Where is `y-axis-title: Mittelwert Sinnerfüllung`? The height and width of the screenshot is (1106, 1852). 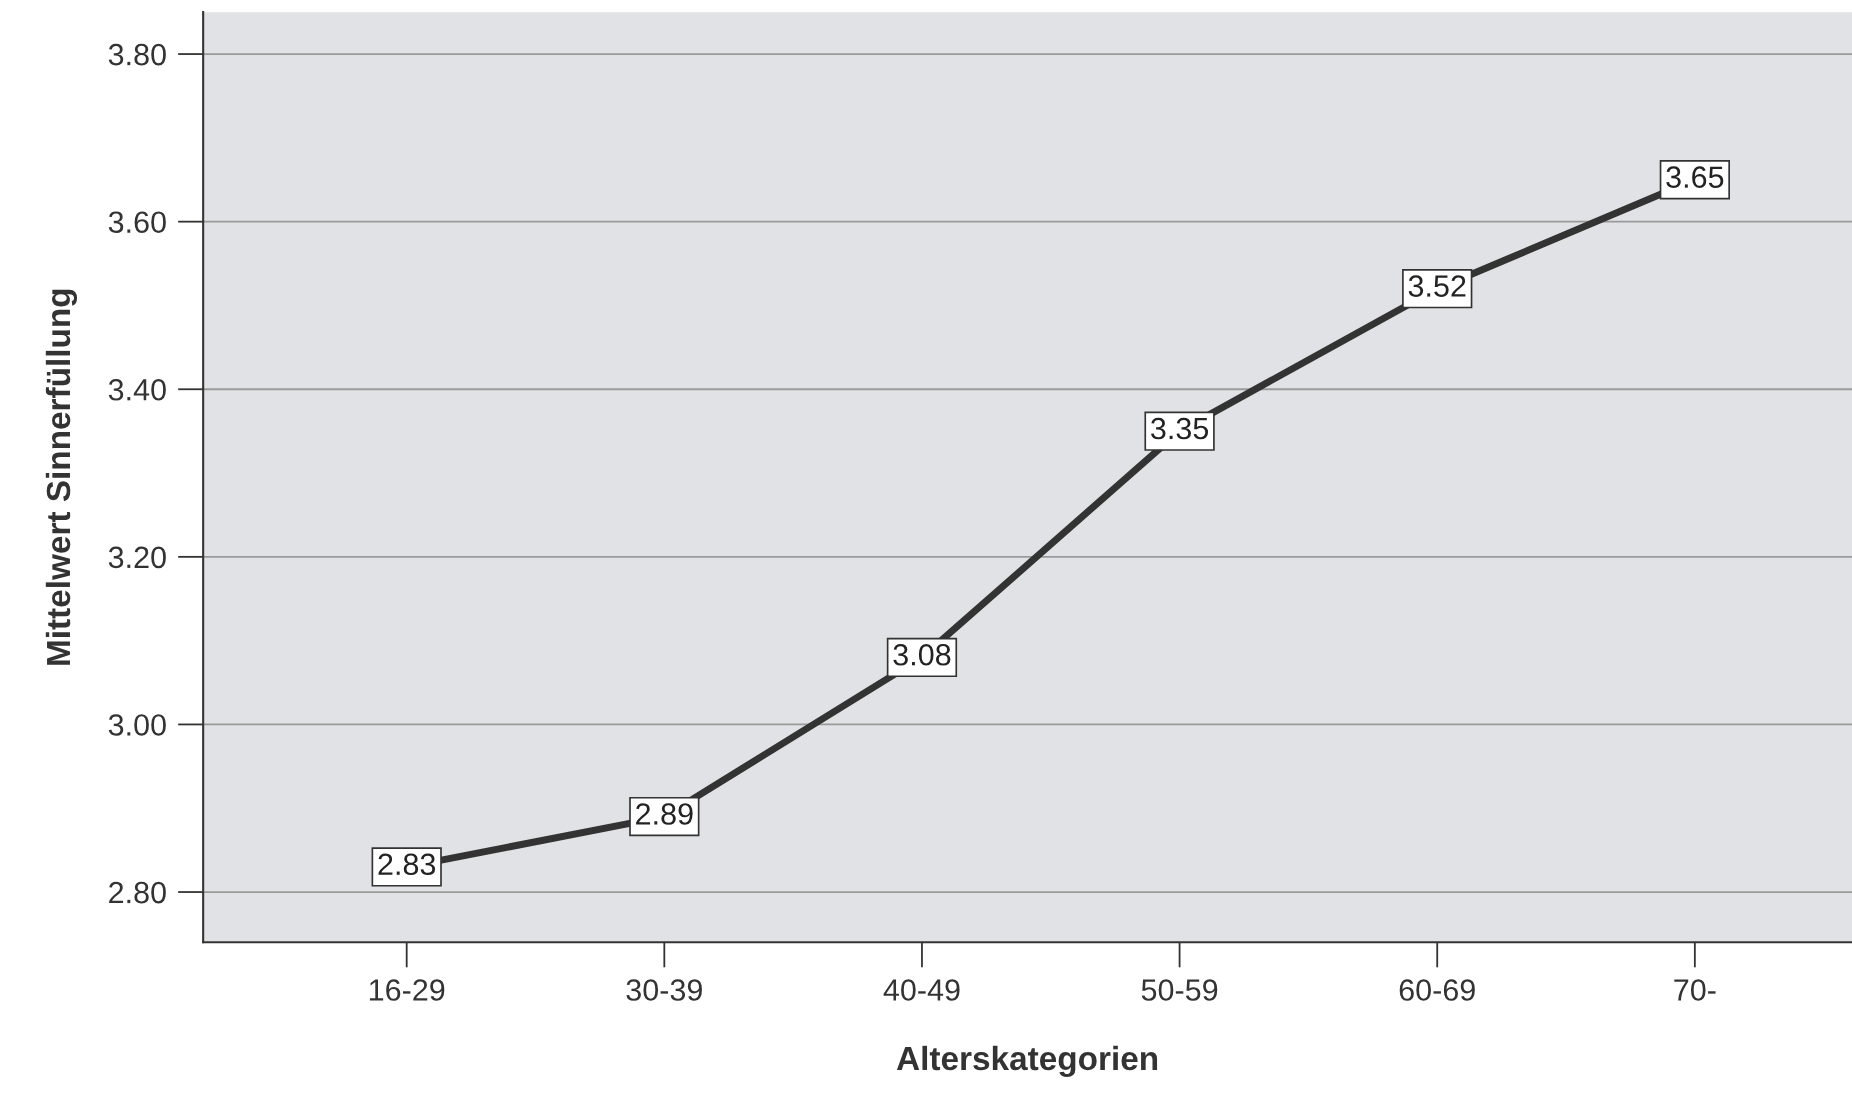
y-axis-title: Mittelwert Sinnerfüllung is located at coordinates (61, 477).